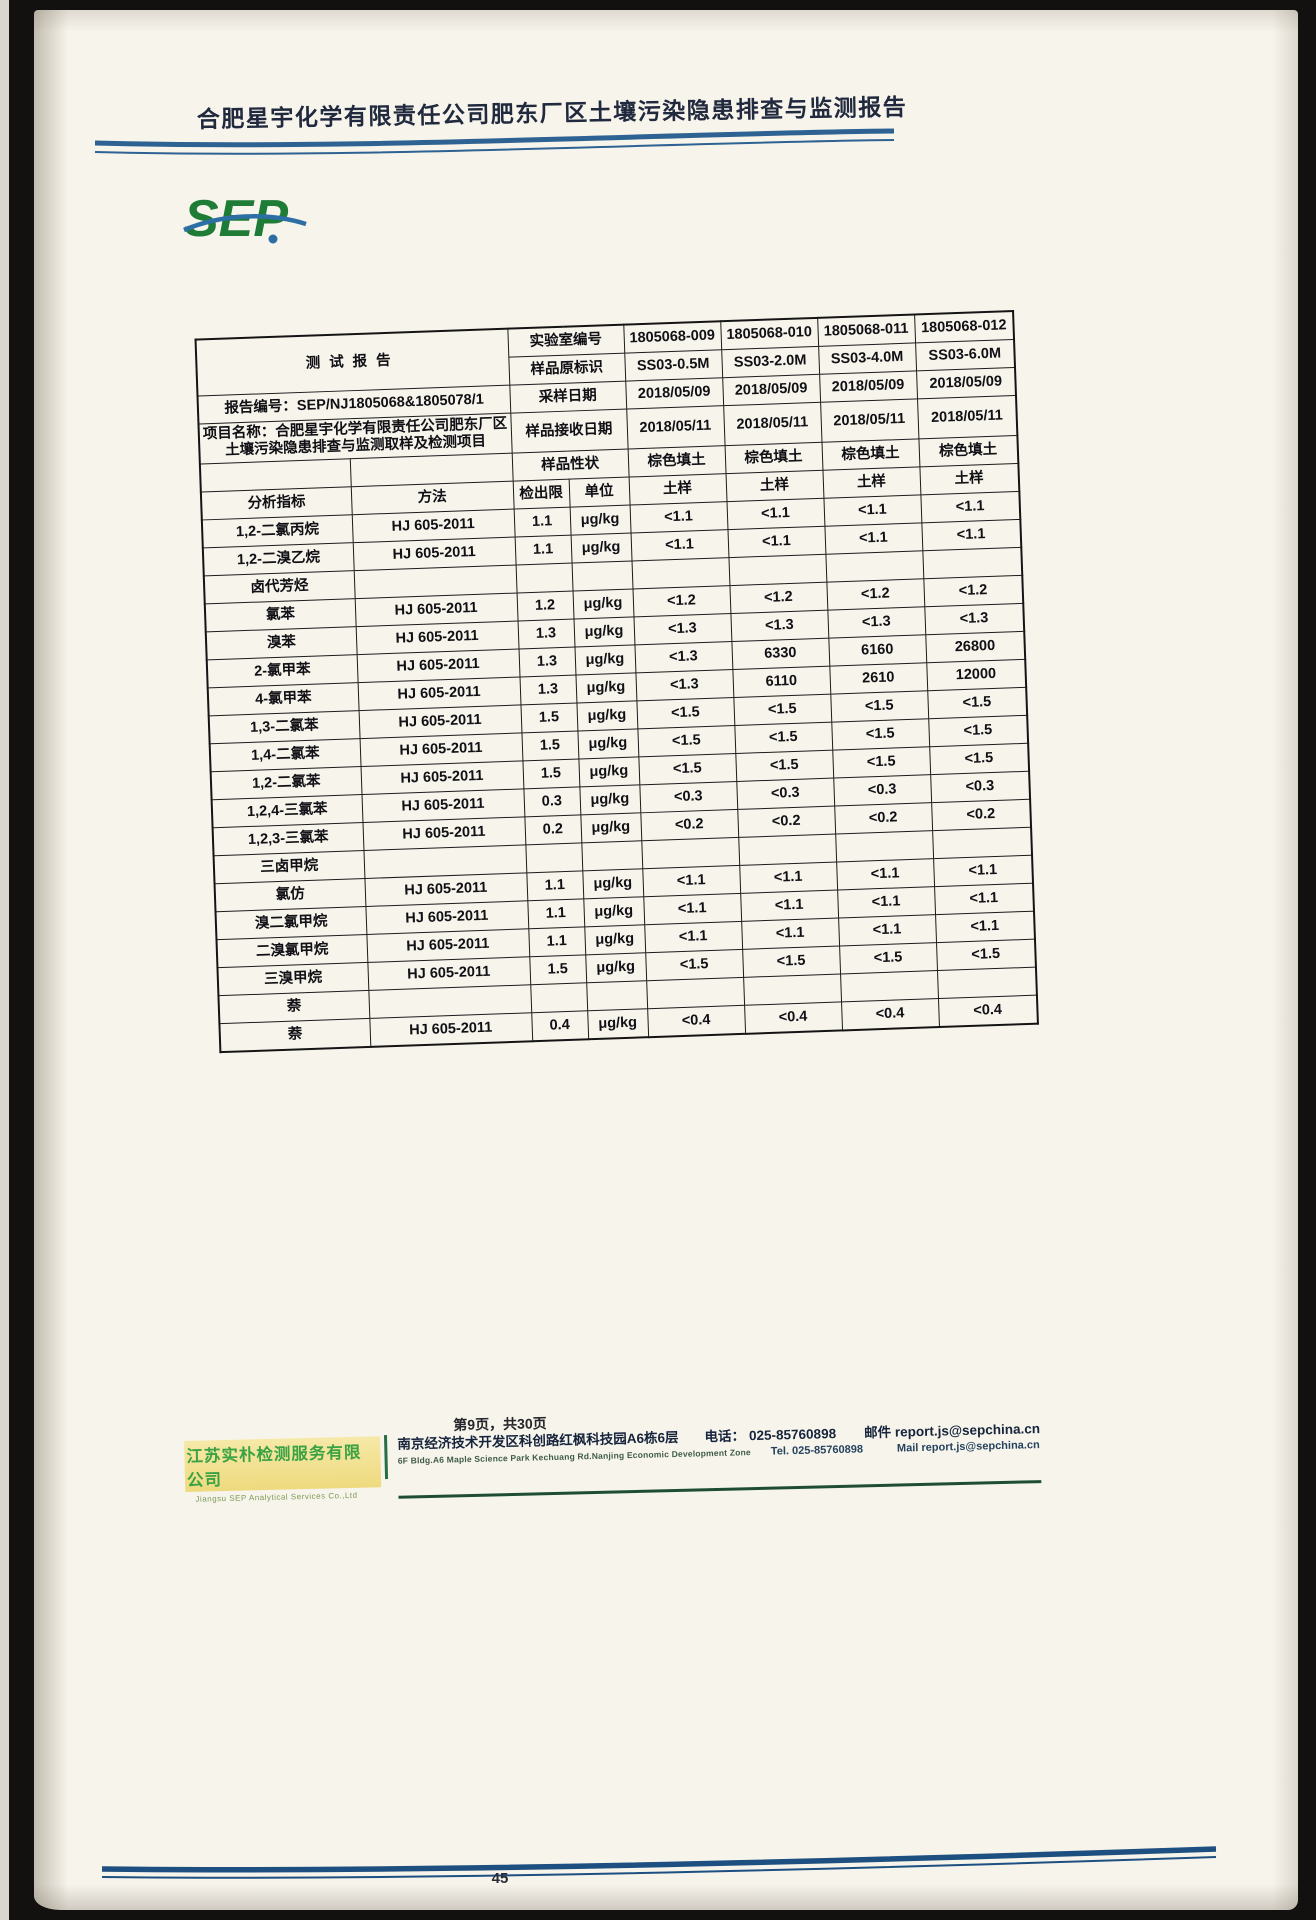  I want to click on tel-label: Tel., so click(780, 1451).